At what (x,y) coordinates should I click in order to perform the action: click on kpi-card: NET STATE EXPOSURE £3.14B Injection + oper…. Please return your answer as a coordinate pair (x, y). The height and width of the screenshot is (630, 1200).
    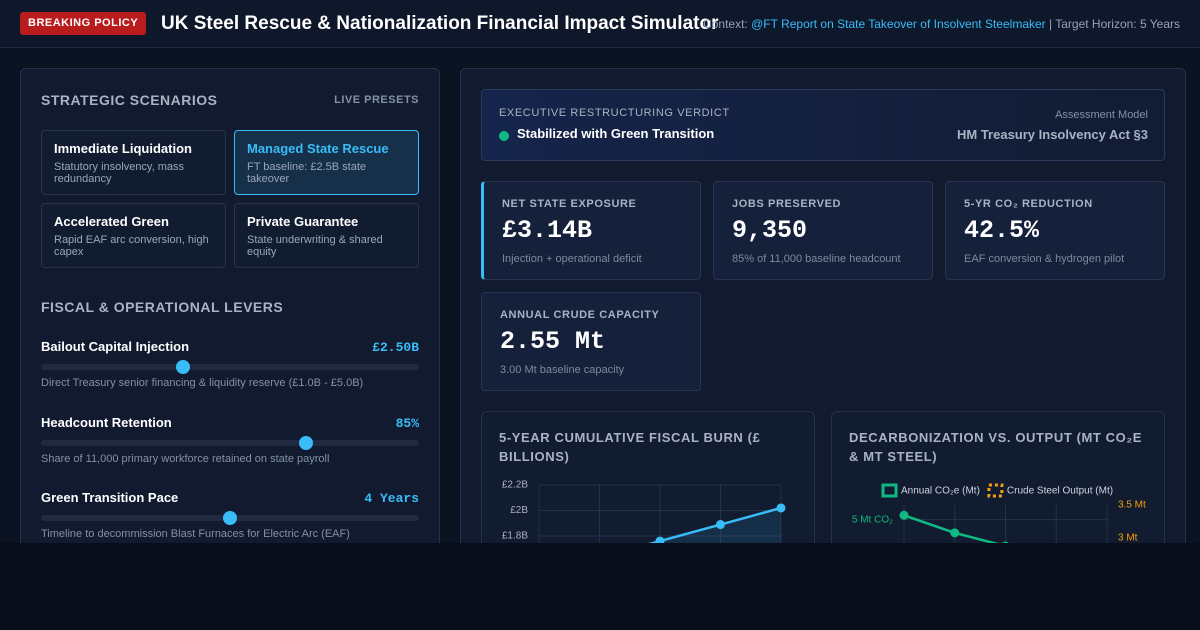
    Looking at the image, I should click on (591, 230).